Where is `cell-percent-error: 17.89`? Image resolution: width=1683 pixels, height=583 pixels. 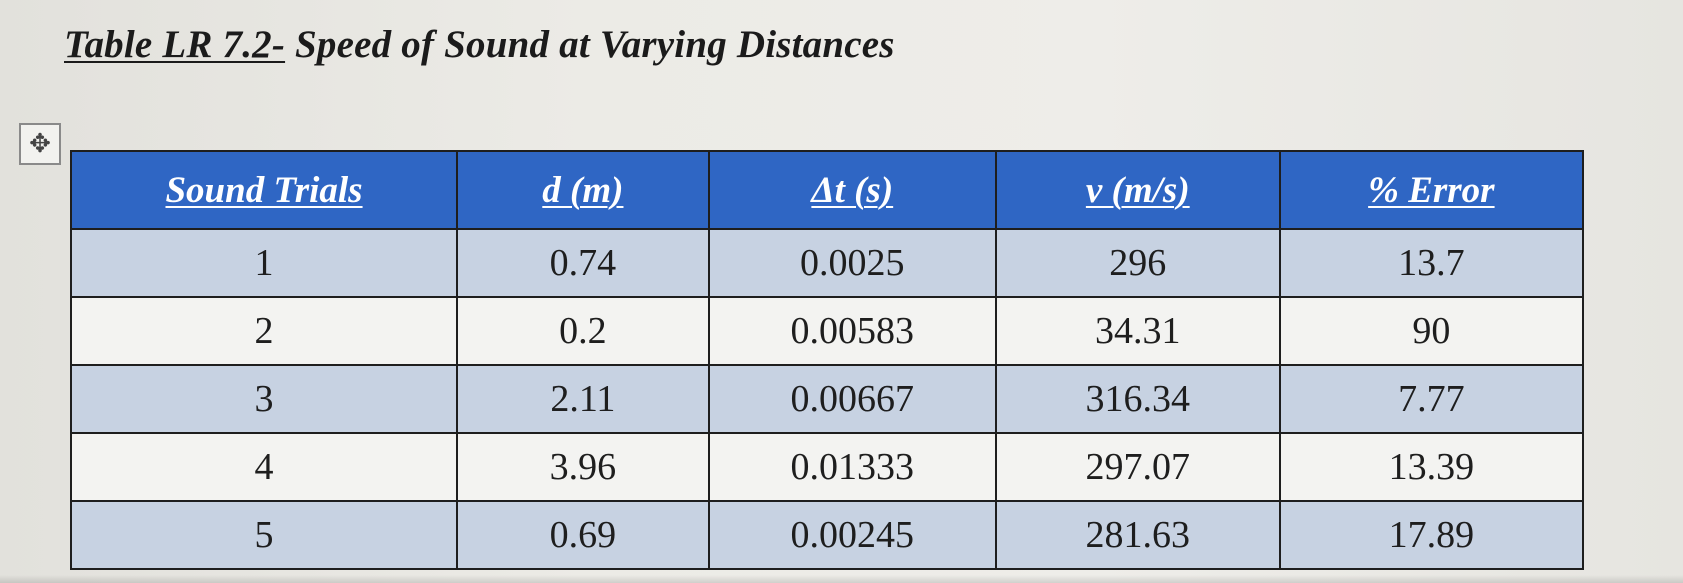 cell-percent-error: 17.89 is located at coordinates (1431, 535).